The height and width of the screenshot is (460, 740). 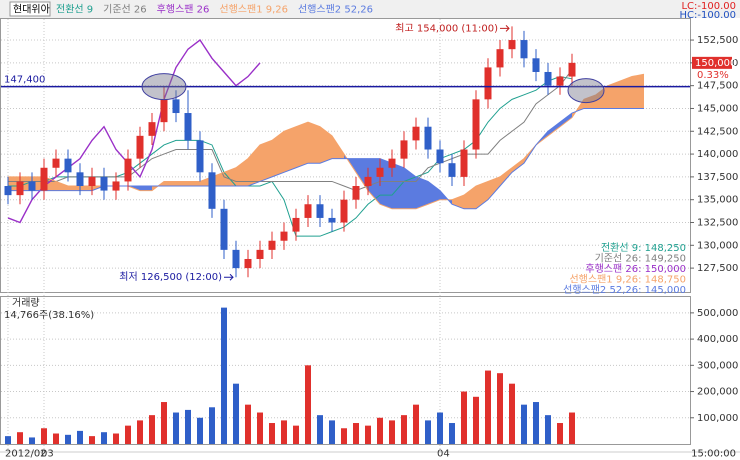 I want to click on y-tick-label: 145,000, so click(x=717, y=108).